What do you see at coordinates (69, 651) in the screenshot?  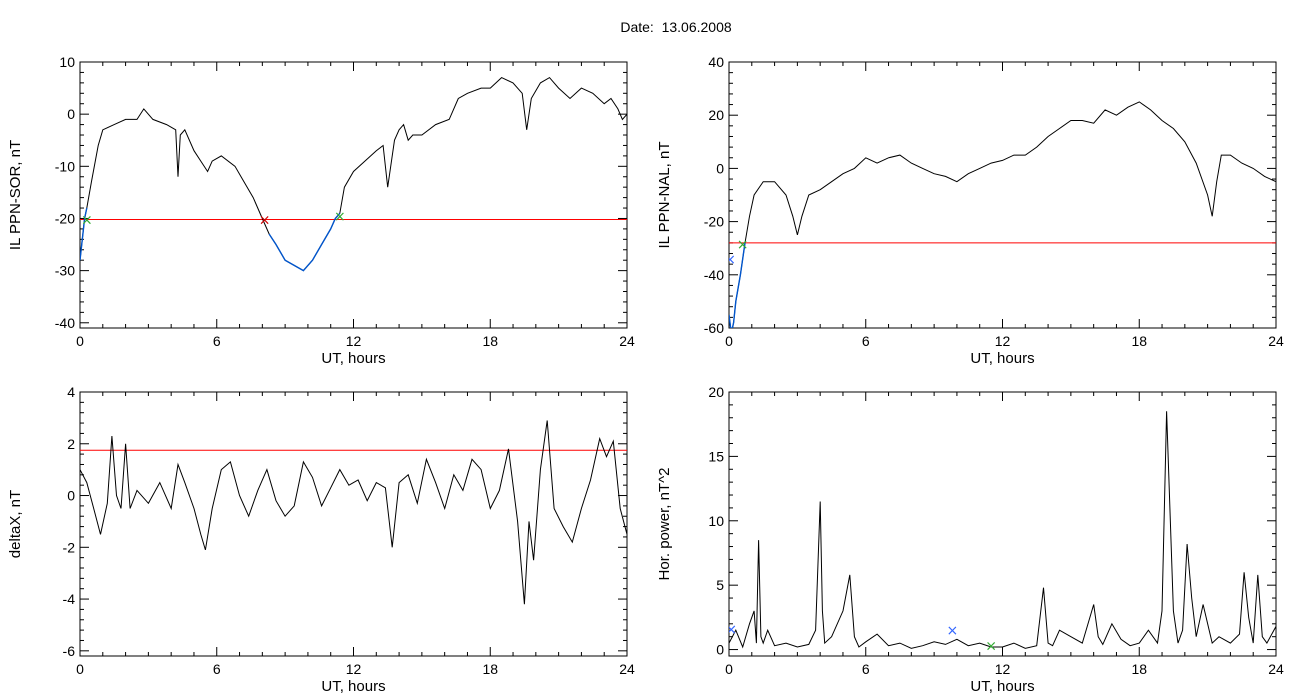 I see `y-tick-label: -6` at bounding box center [69, 651].